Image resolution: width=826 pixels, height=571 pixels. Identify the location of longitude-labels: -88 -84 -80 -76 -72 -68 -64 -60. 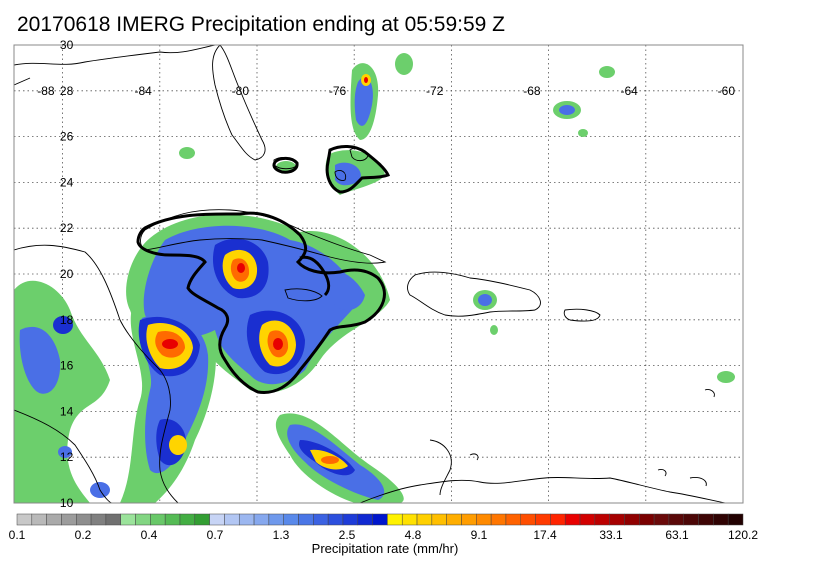
(386, 91).